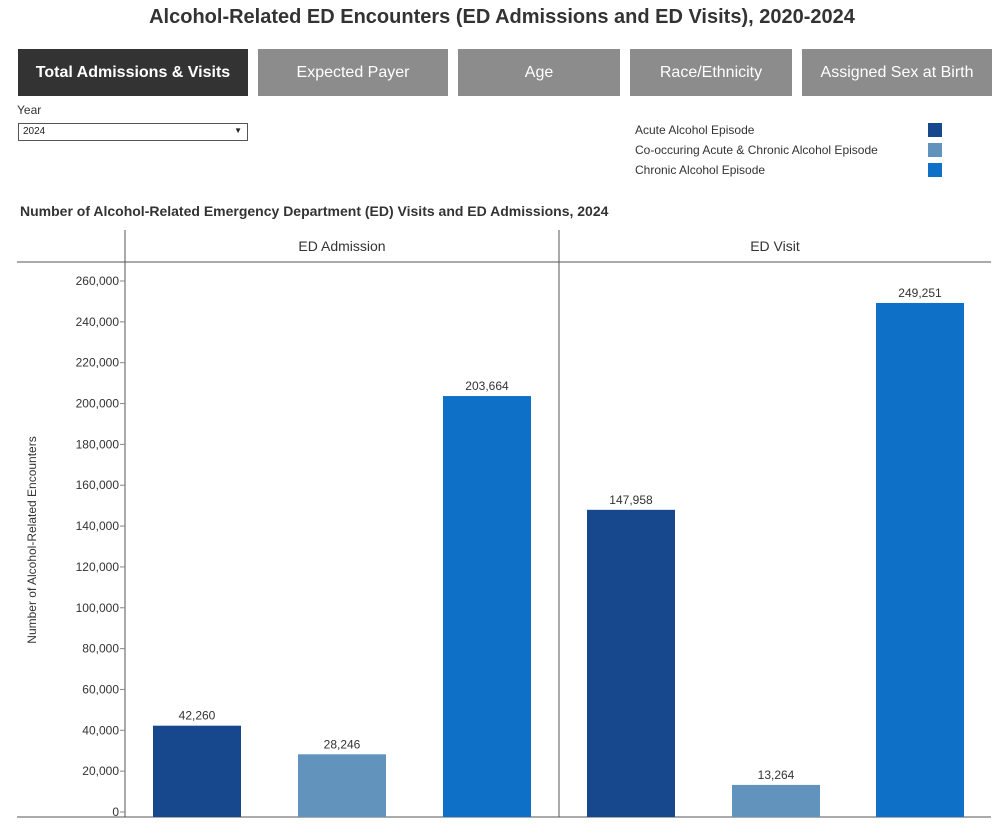 The height and width of the screenshot is (836, 1004). Describe the element at coordinates (238, 130) in the screenshot. I see `chevron-down-icon: ▼` at that location.